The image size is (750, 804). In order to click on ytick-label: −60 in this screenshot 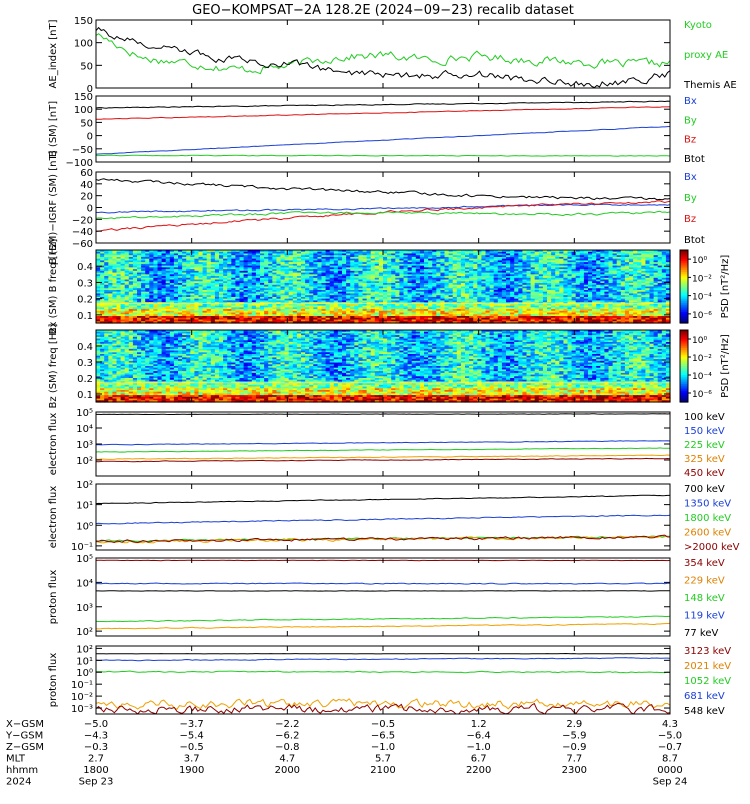, I will do `click(82, 244)`.